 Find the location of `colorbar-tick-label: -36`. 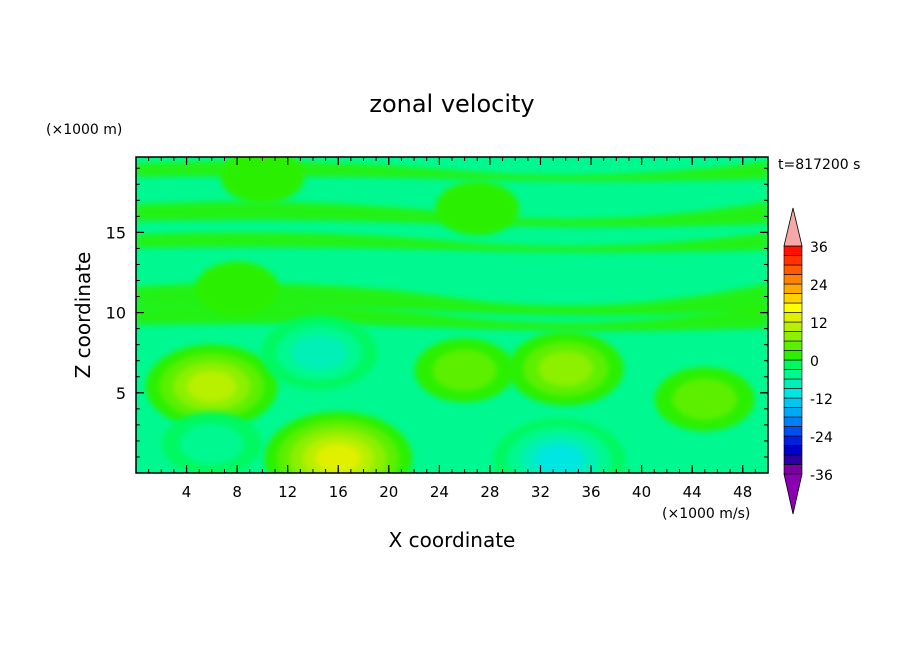

colorbar-tick-label: -36 is located at coordinates (821, 476).